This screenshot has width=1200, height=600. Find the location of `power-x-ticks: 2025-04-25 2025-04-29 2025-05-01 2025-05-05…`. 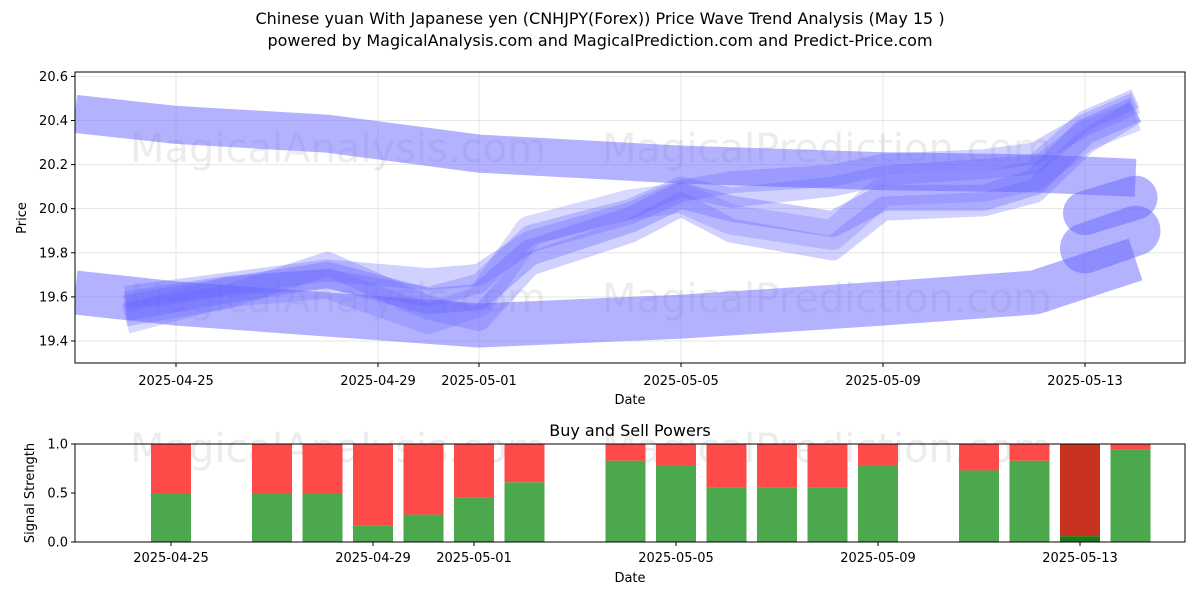

power-x-ticks: 2025-04-25 2025-04-29 2025-05-01 2025-05-05… is located at coordinates (625, 554).